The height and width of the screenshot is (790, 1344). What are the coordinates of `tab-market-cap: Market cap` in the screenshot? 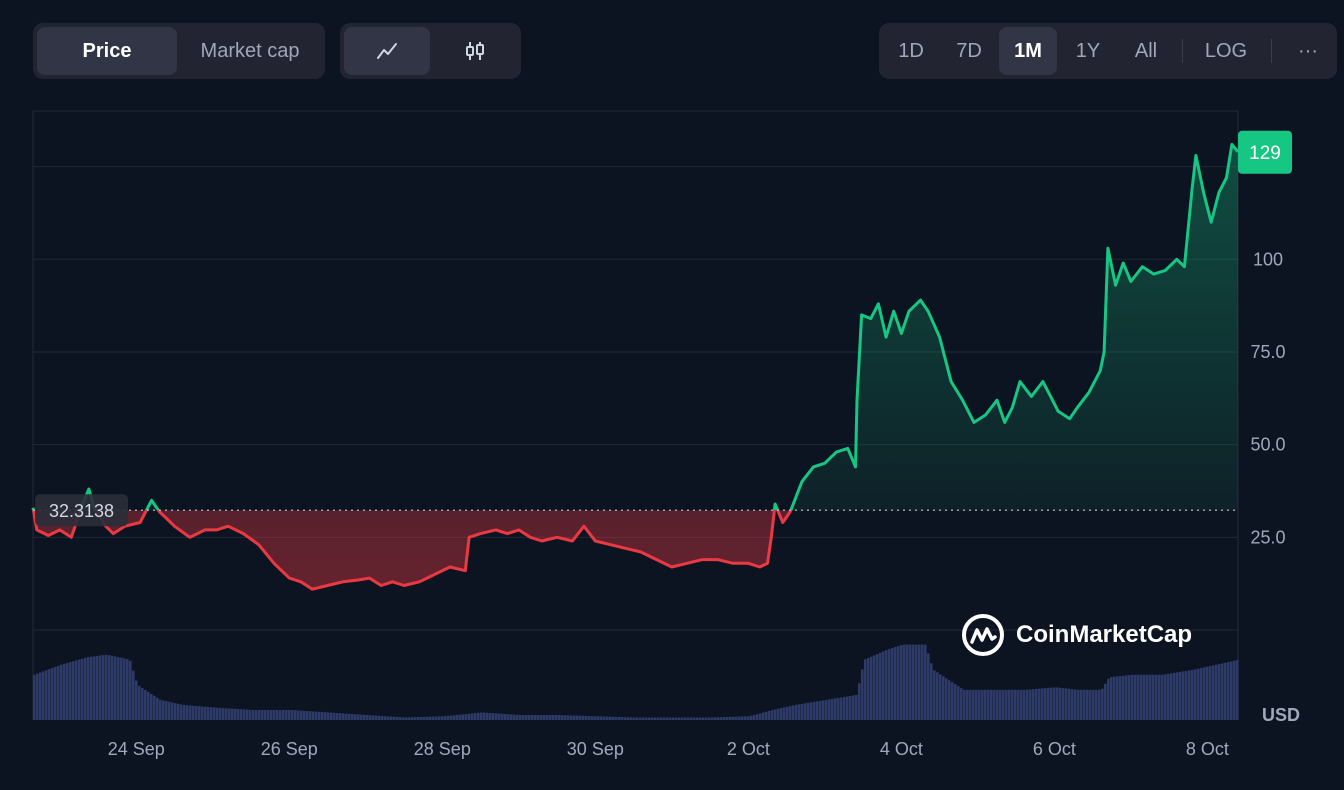 It's located at (250, 50).